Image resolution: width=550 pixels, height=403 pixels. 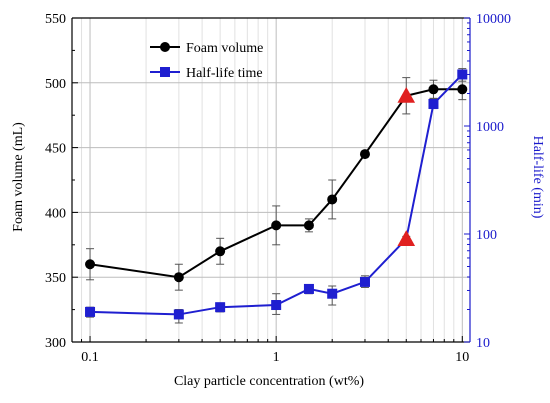 I want to click on x-axis-label: Clay particle concentration (wt%), so click(x=269, y=381).